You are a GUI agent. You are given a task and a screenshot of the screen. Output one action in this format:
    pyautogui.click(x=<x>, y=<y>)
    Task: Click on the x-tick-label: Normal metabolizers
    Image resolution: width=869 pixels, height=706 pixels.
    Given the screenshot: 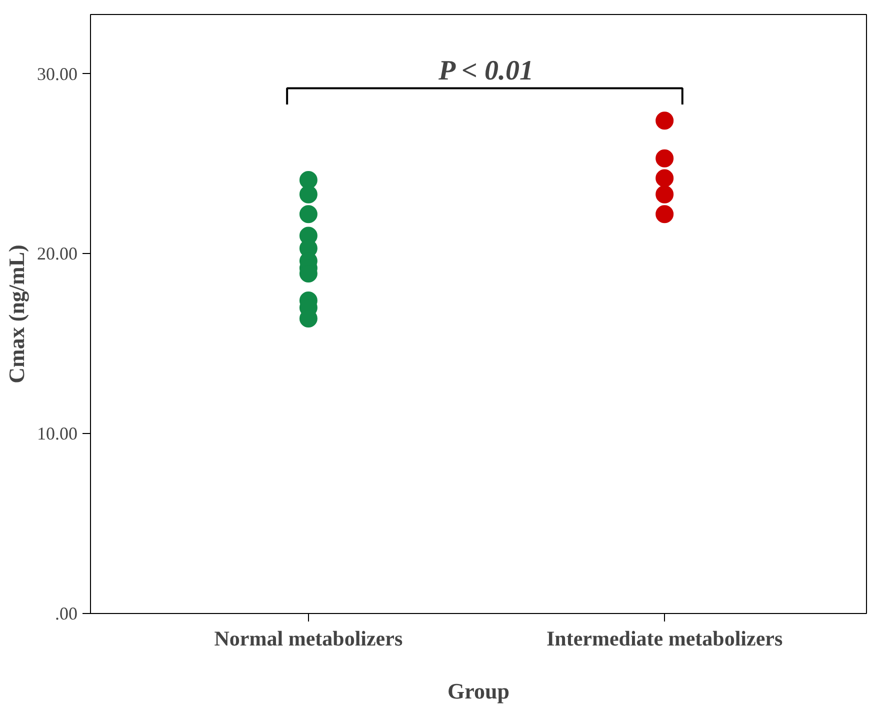 What is the action you would take?
    pyautogui.click(x=308, y=638)
    